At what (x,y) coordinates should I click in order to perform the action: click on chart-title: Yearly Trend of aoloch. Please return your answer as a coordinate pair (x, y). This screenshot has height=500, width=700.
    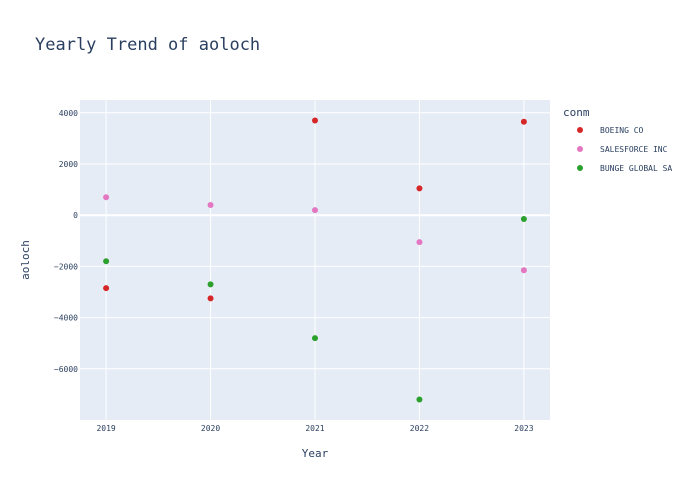
    Looking at the image, I should click on (147, 45).